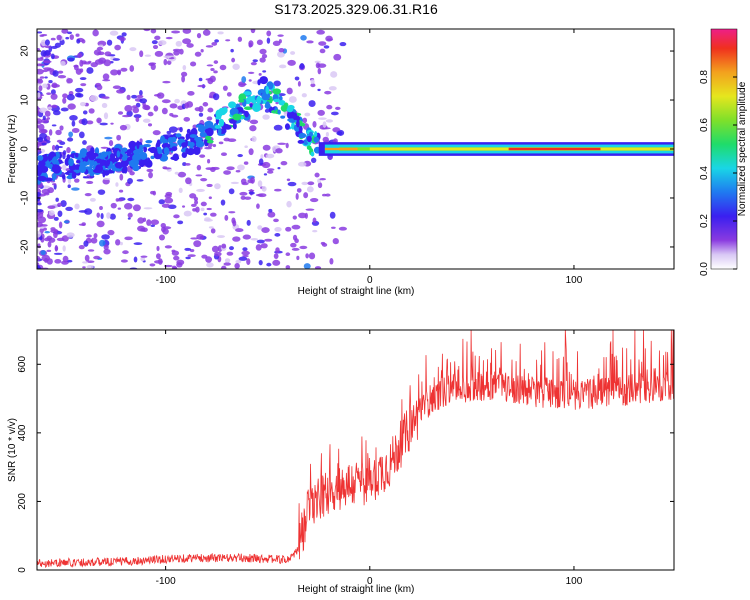 The image size is (750, 600). Describe the element at coordinates (704, 77) in the screenshot. I see `colorbar-tick-label: 0.8` at that location.